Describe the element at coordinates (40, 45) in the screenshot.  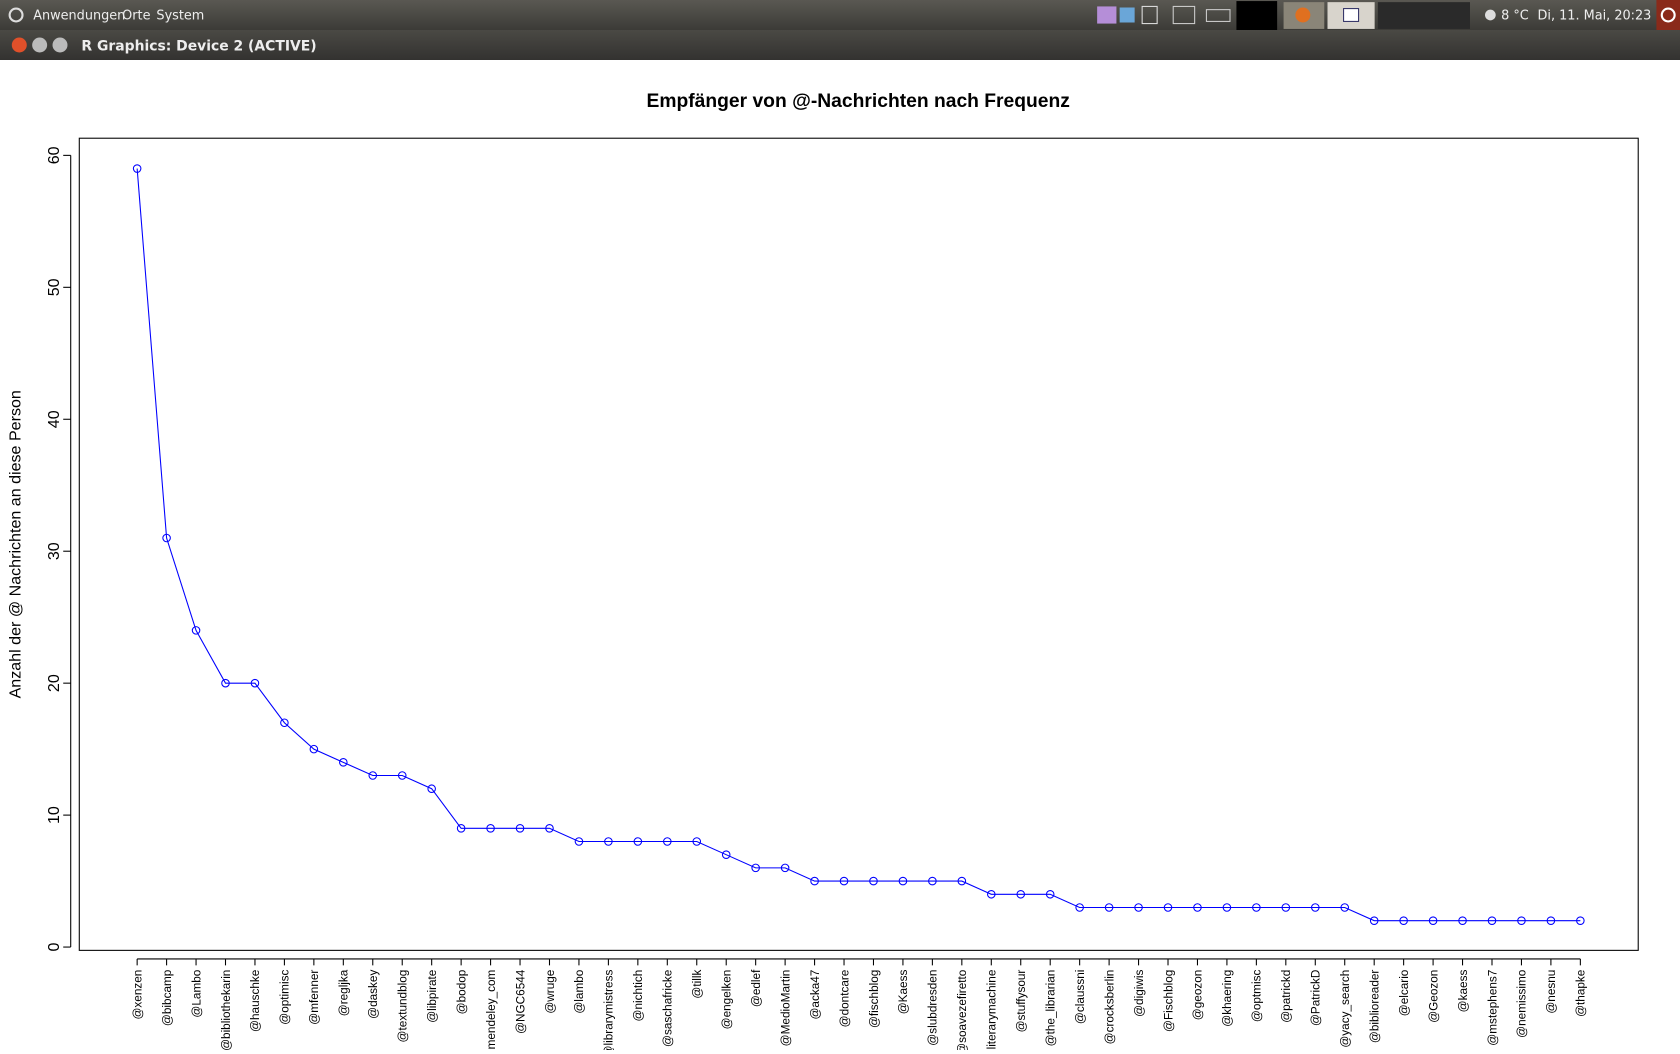
I see `minimize-button` at that location.